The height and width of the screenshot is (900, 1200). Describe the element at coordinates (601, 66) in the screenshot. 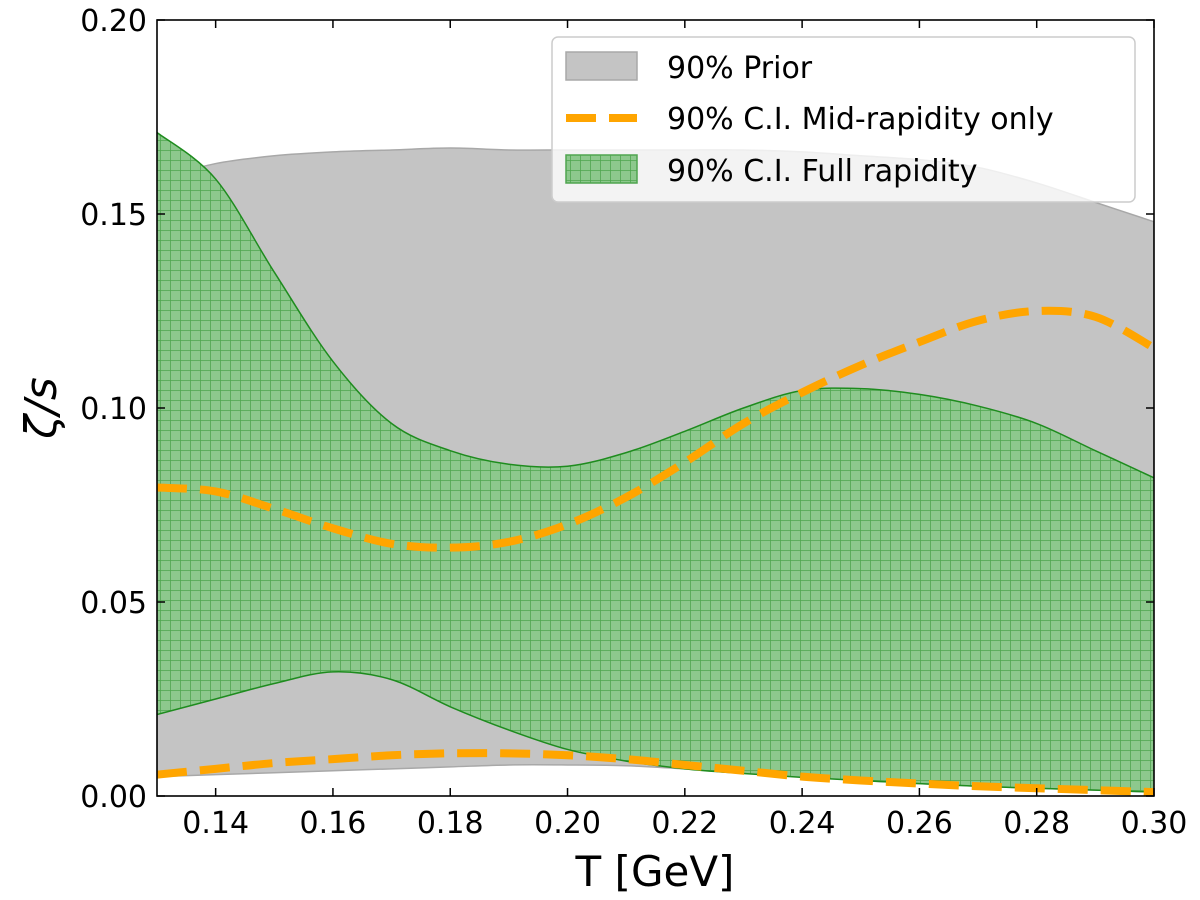

I see `legend-swatch-prior` at that location.